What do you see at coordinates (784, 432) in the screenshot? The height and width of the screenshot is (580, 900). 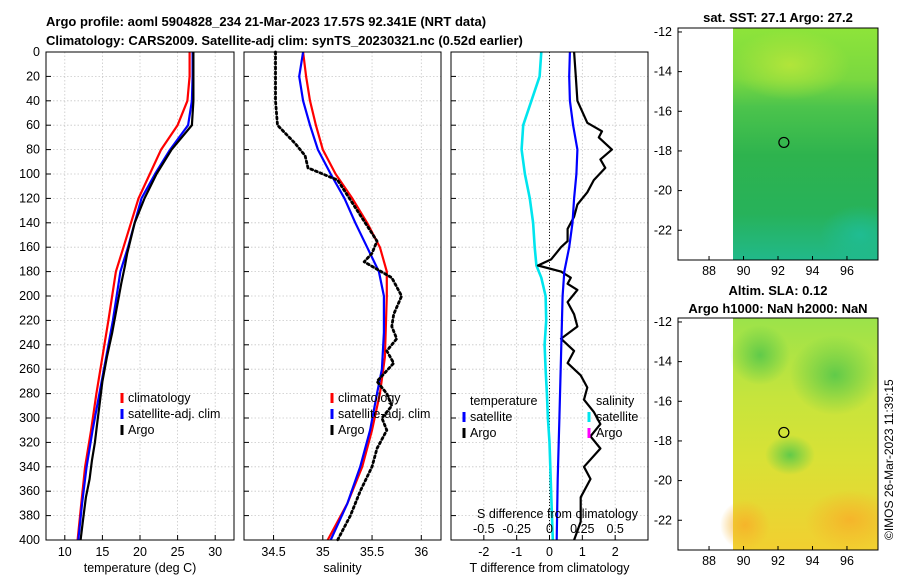 I see `sla-argo-position-marker` at bounding box center [784, 432].